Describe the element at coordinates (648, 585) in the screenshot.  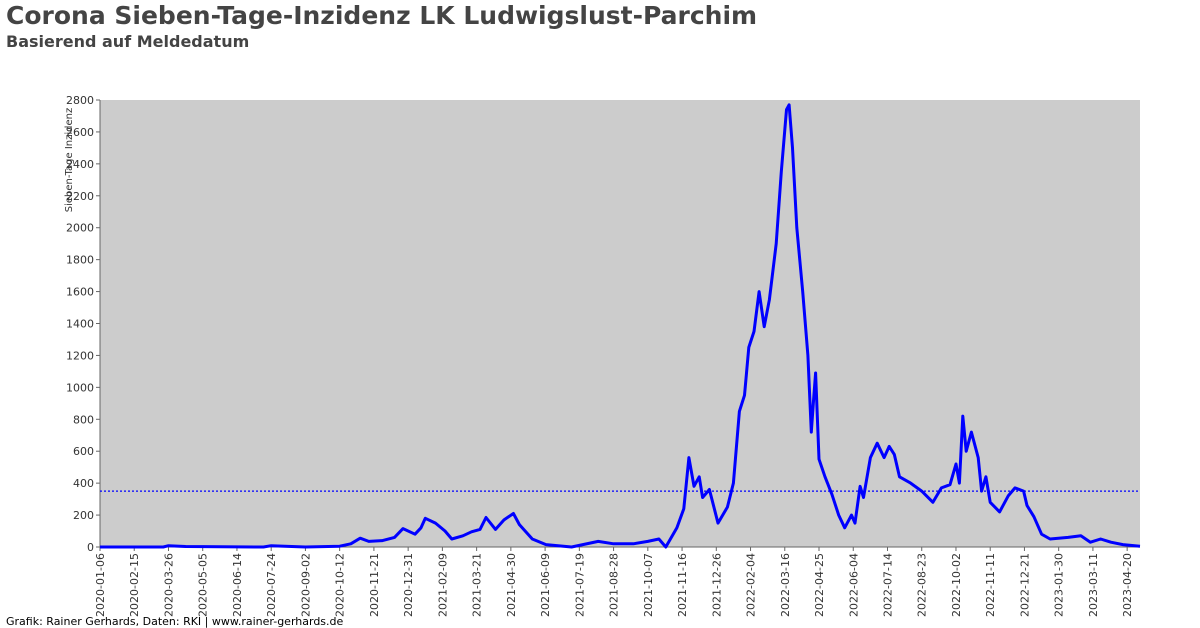
I see `x-tick-label: 2021-10-07` at that location.